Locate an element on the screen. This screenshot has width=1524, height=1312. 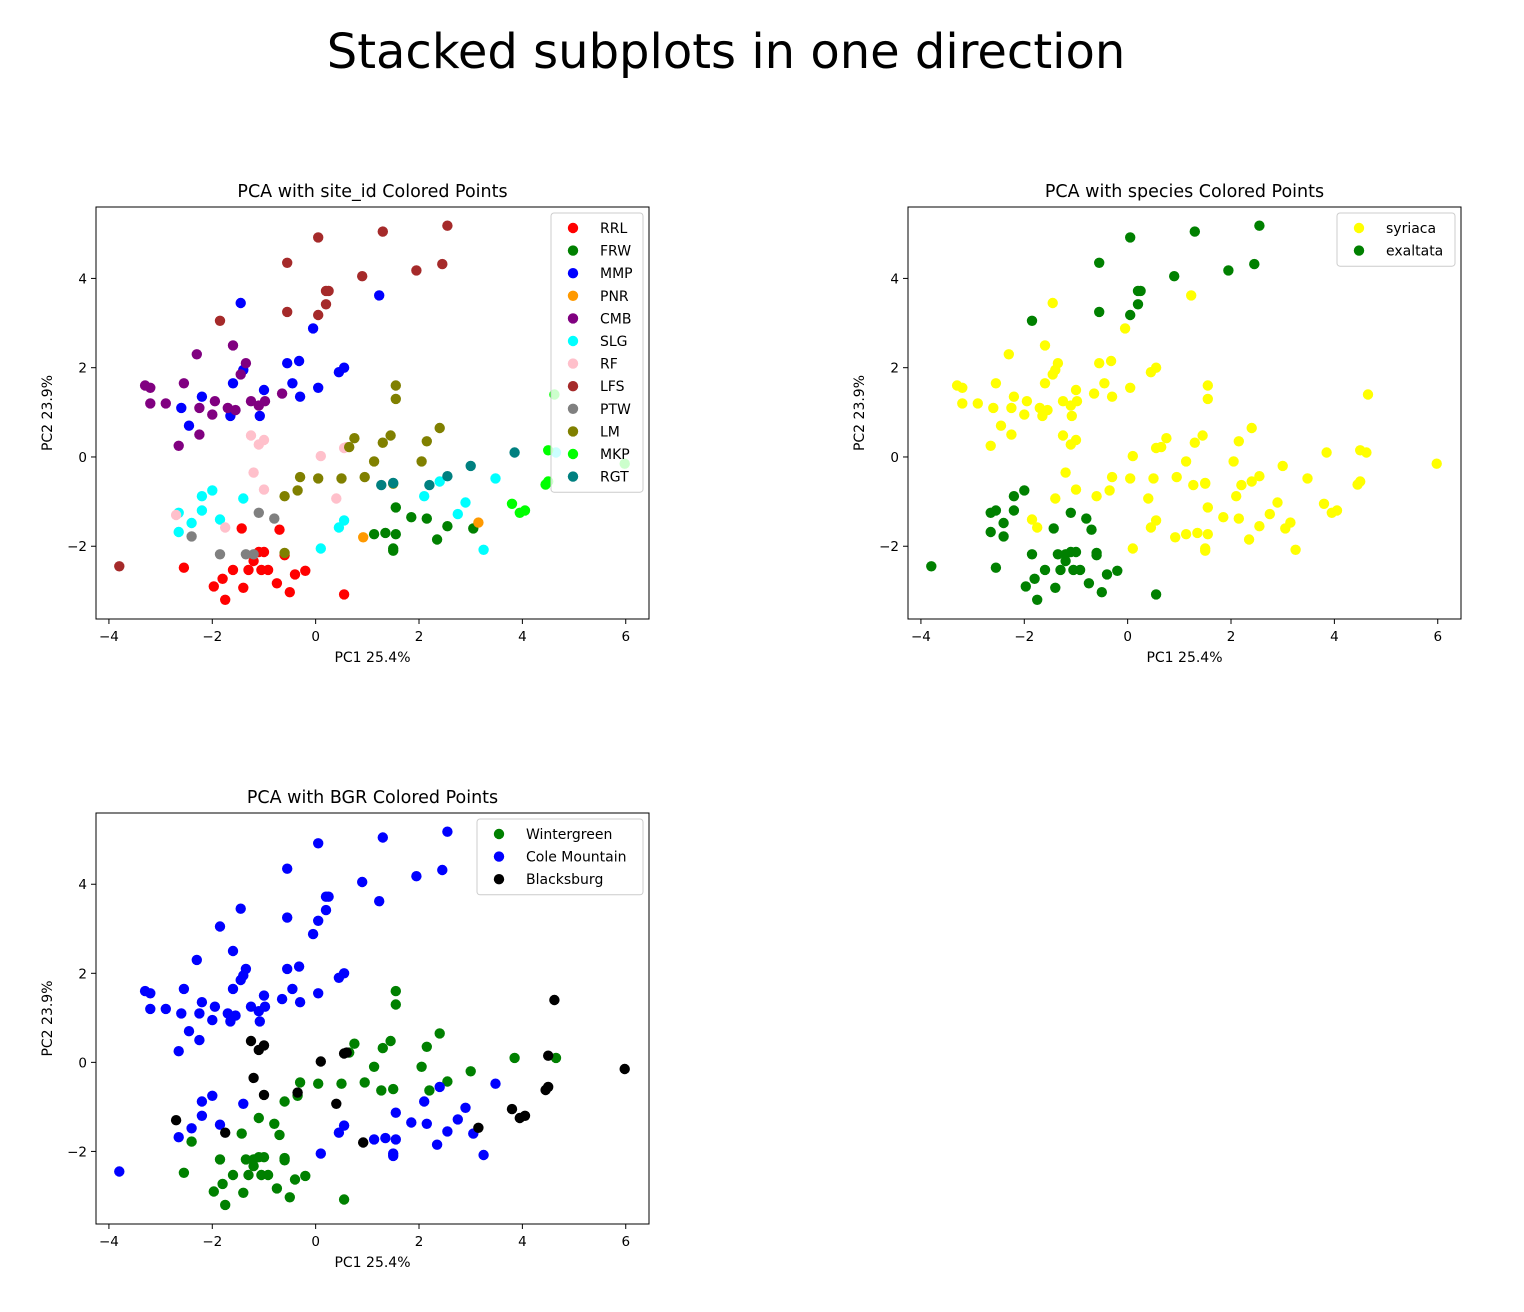
legend-label: LM is located at coordinates (610, 432).